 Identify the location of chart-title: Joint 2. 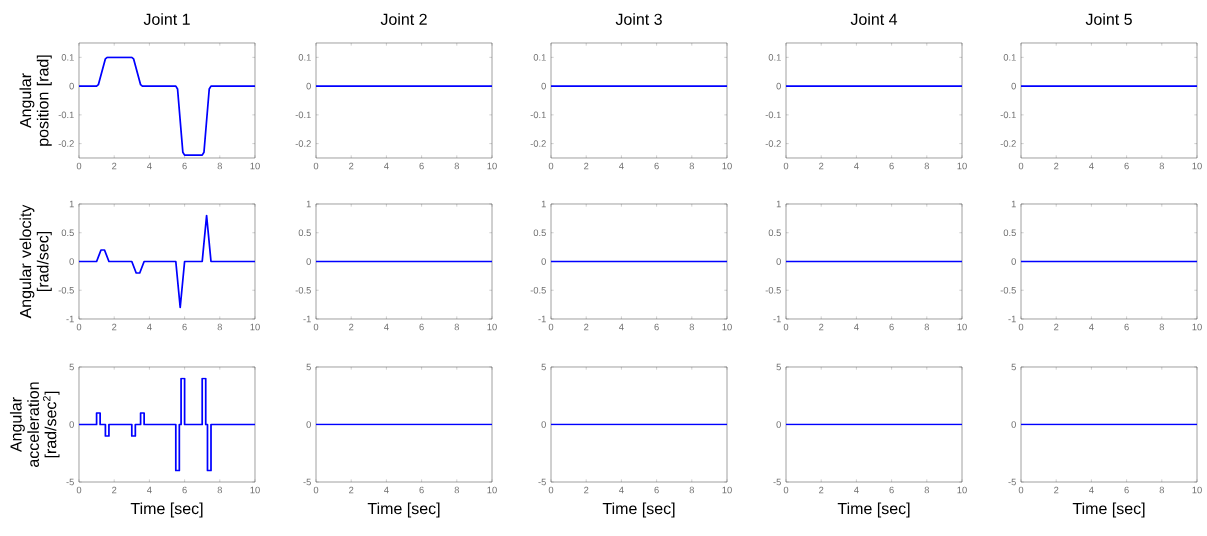
(403, 19).